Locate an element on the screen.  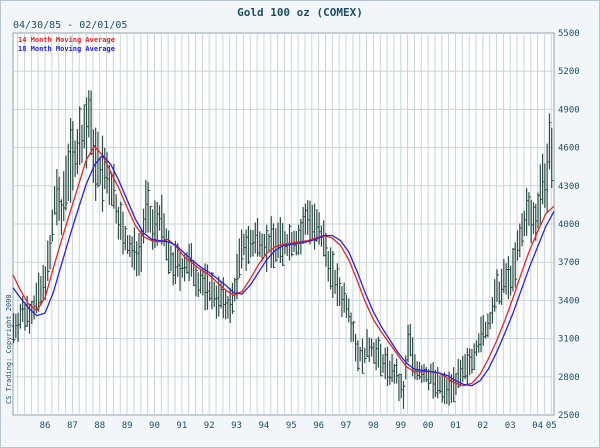
x-tick-label: 95 is located at coordinates (291, 426).